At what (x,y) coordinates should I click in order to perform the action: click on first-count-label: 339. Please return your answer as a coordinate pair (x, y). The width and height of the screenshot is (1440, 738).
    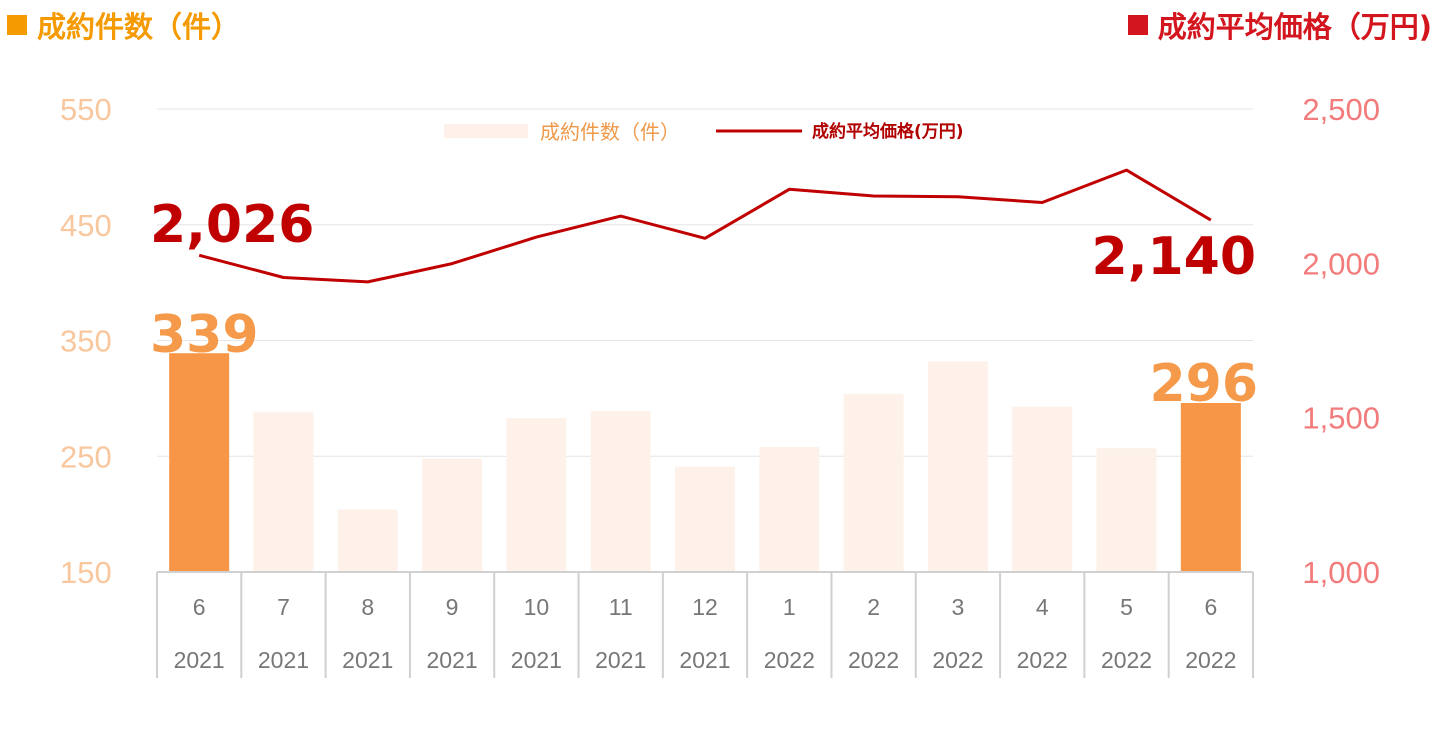
    Looking at the image, I should click on (204, 335).